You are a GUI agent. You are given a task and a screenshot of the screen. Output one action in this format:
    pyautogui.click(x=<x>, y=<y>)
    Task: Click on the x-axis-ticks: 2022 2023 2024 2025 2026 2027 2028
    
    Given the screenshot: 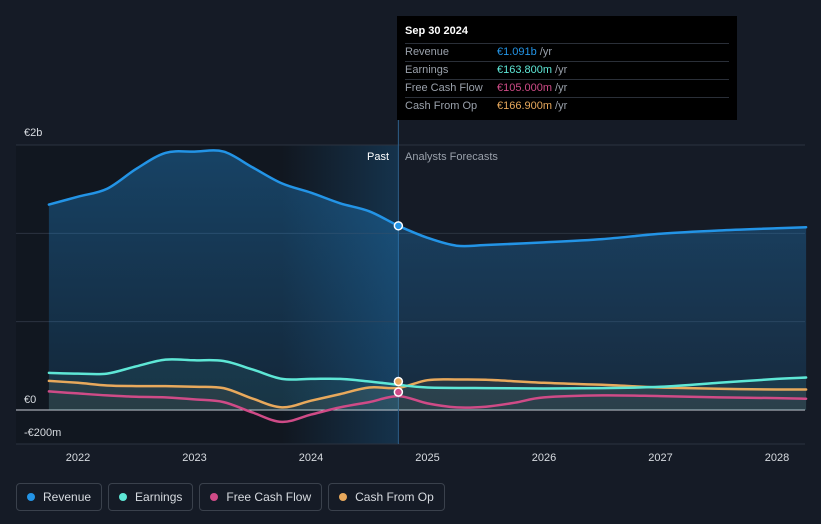 What is the action you would take?
    pyautogui.click(x=427, y=458)
    